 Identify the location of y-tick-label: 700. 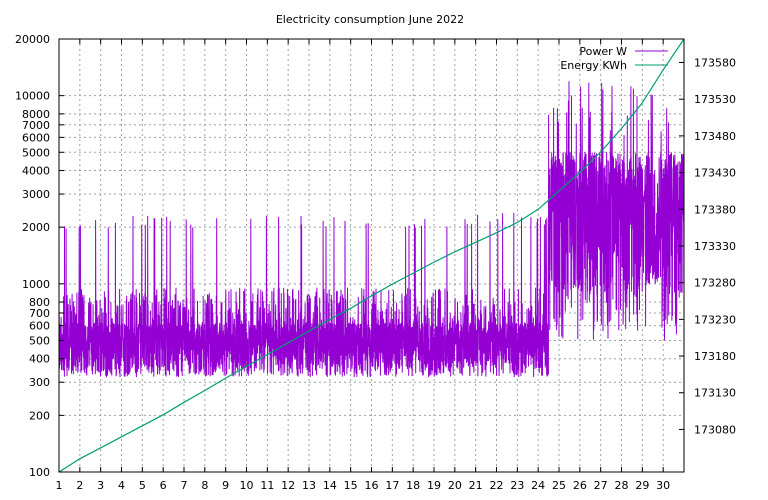
(39, 313).